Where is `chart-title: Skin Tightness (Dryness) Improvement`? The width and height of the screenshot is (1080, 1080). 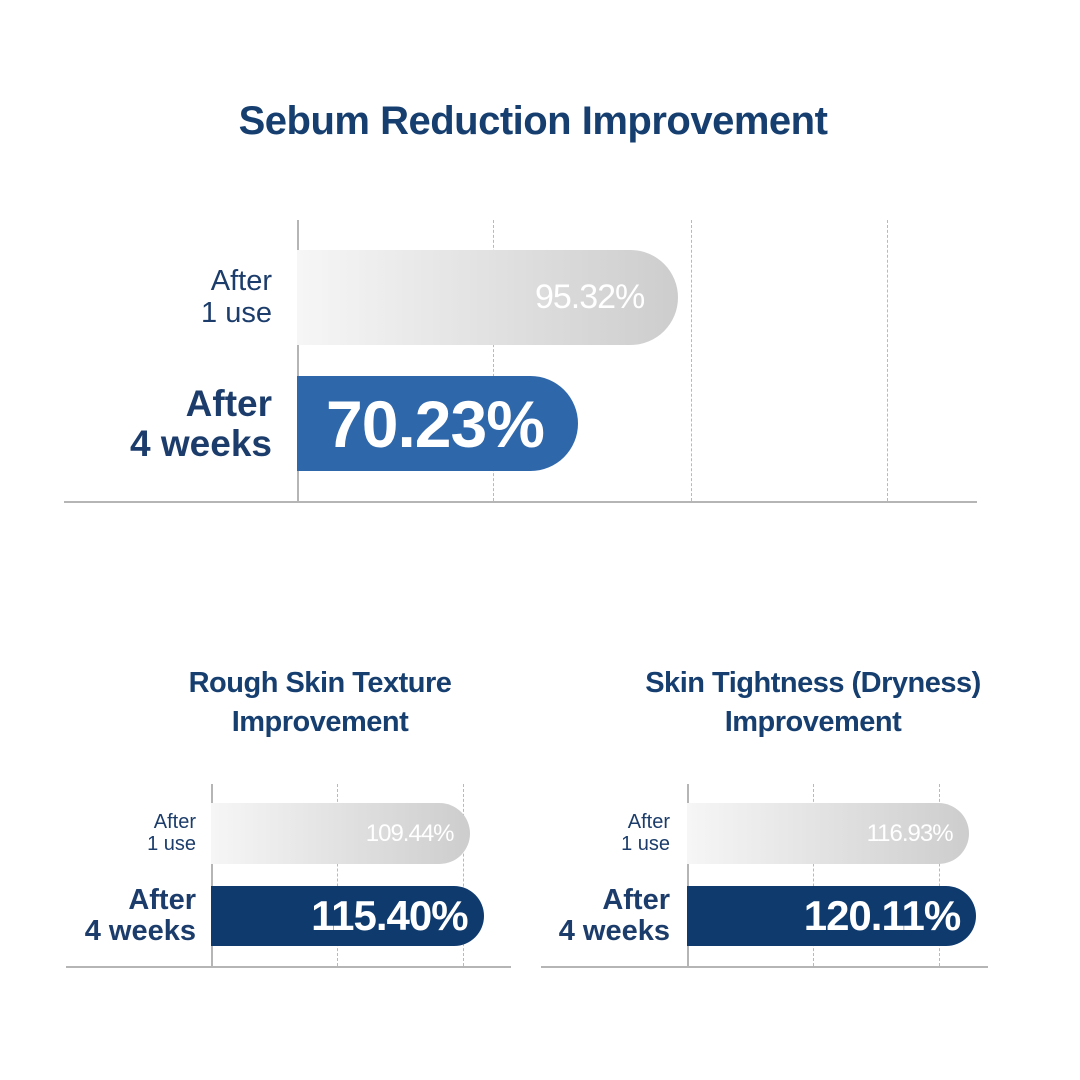
chart-title: Skin Tightness (Dryness) Improvement is located at coordinates (813, 703).